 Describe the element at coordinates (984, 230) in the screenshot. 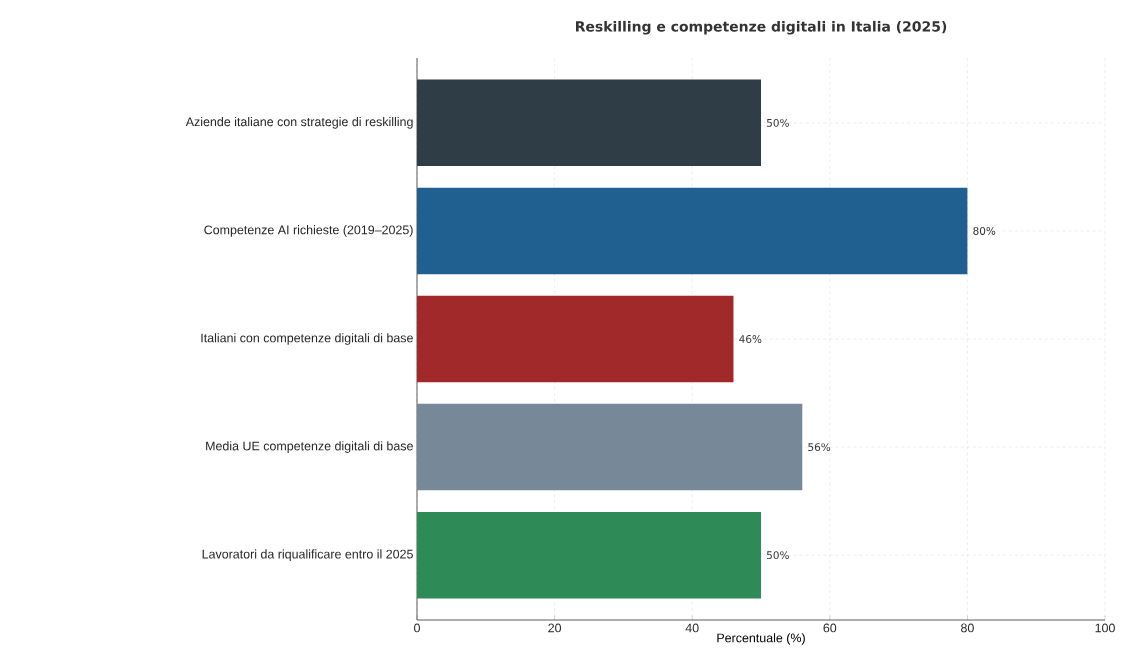

I see `data-label: 80%` at that location.